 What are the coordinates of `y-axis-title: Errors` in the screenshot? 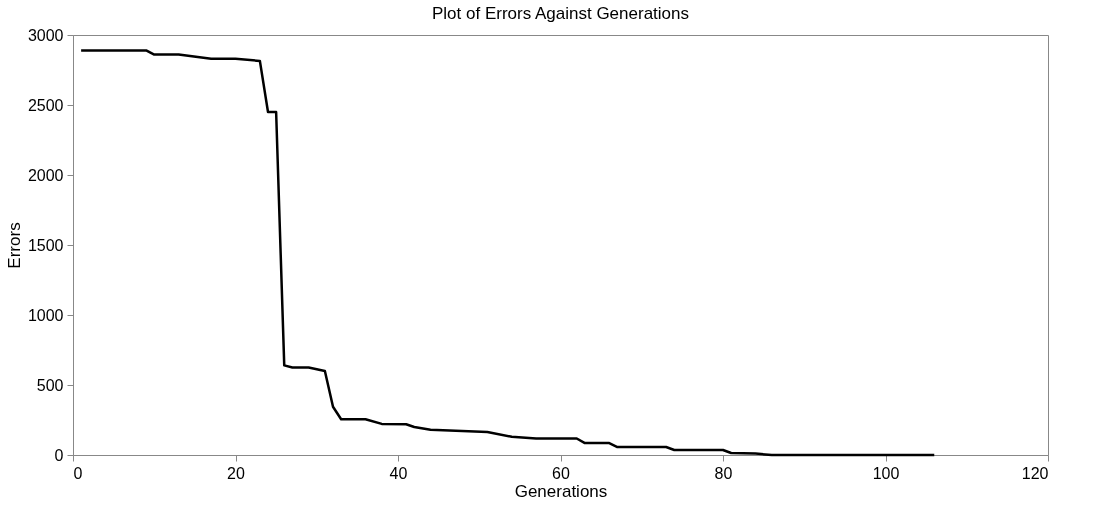 It's located at (14, 245).